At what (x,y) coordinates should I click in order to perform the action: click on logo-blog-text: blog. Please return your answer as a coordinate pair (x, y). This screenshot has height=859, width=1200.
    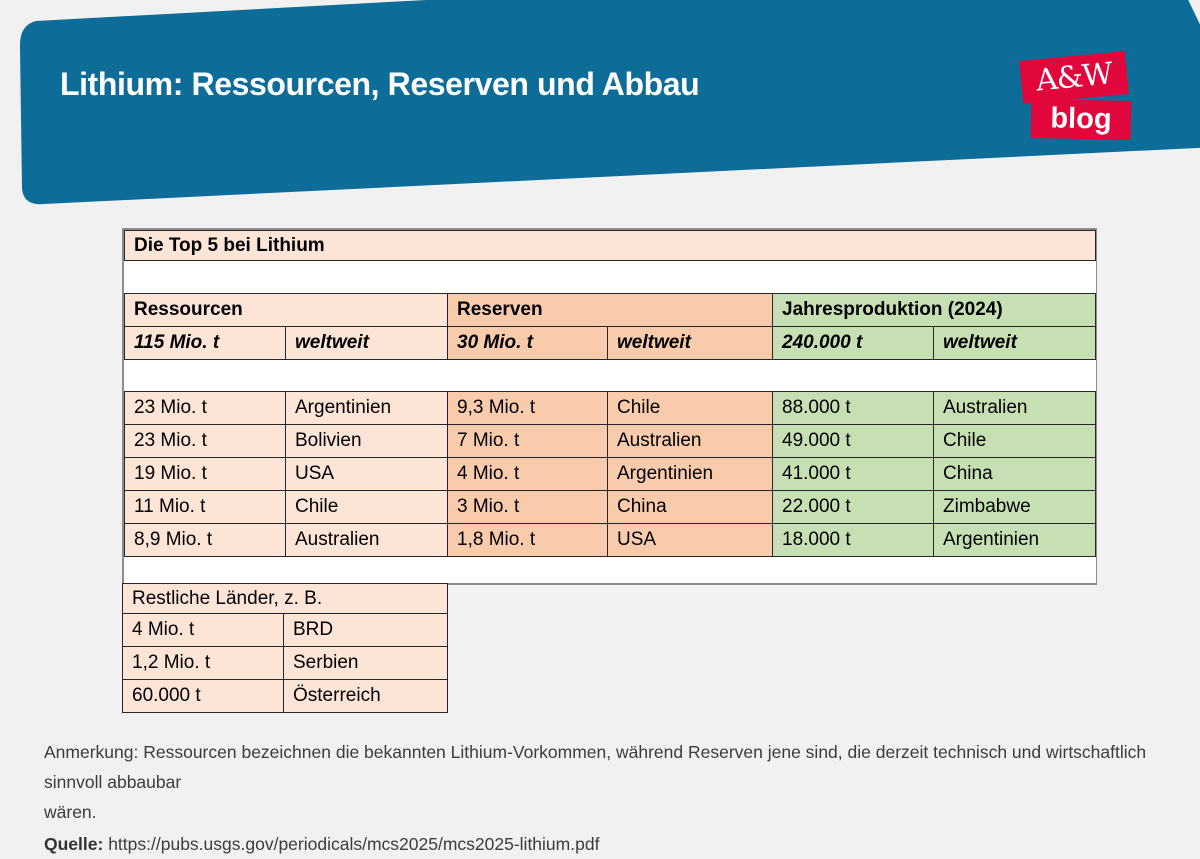
    Looking at the image, I should click on (1081, 119).